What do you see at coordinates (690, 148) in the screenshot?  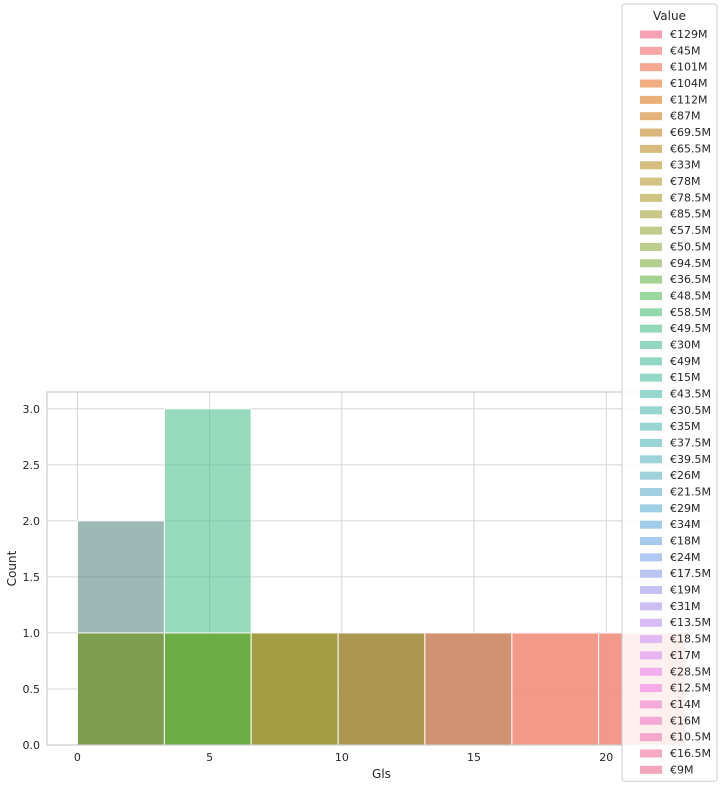 I see `legend-label: €65.5M` at bounding box center [690, 148].